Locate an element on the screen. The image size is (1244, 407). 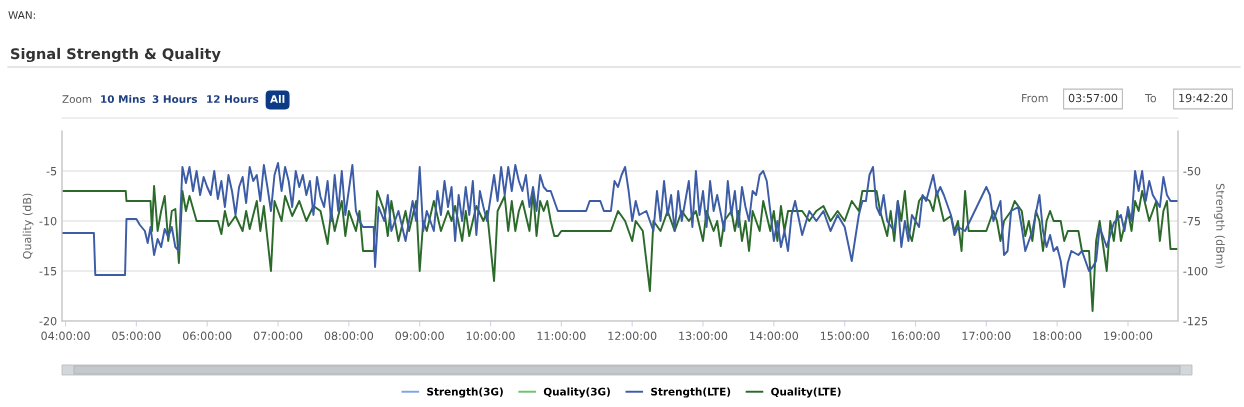
x-tick-label: 15:00:00 is located at coordinates (844, 336).